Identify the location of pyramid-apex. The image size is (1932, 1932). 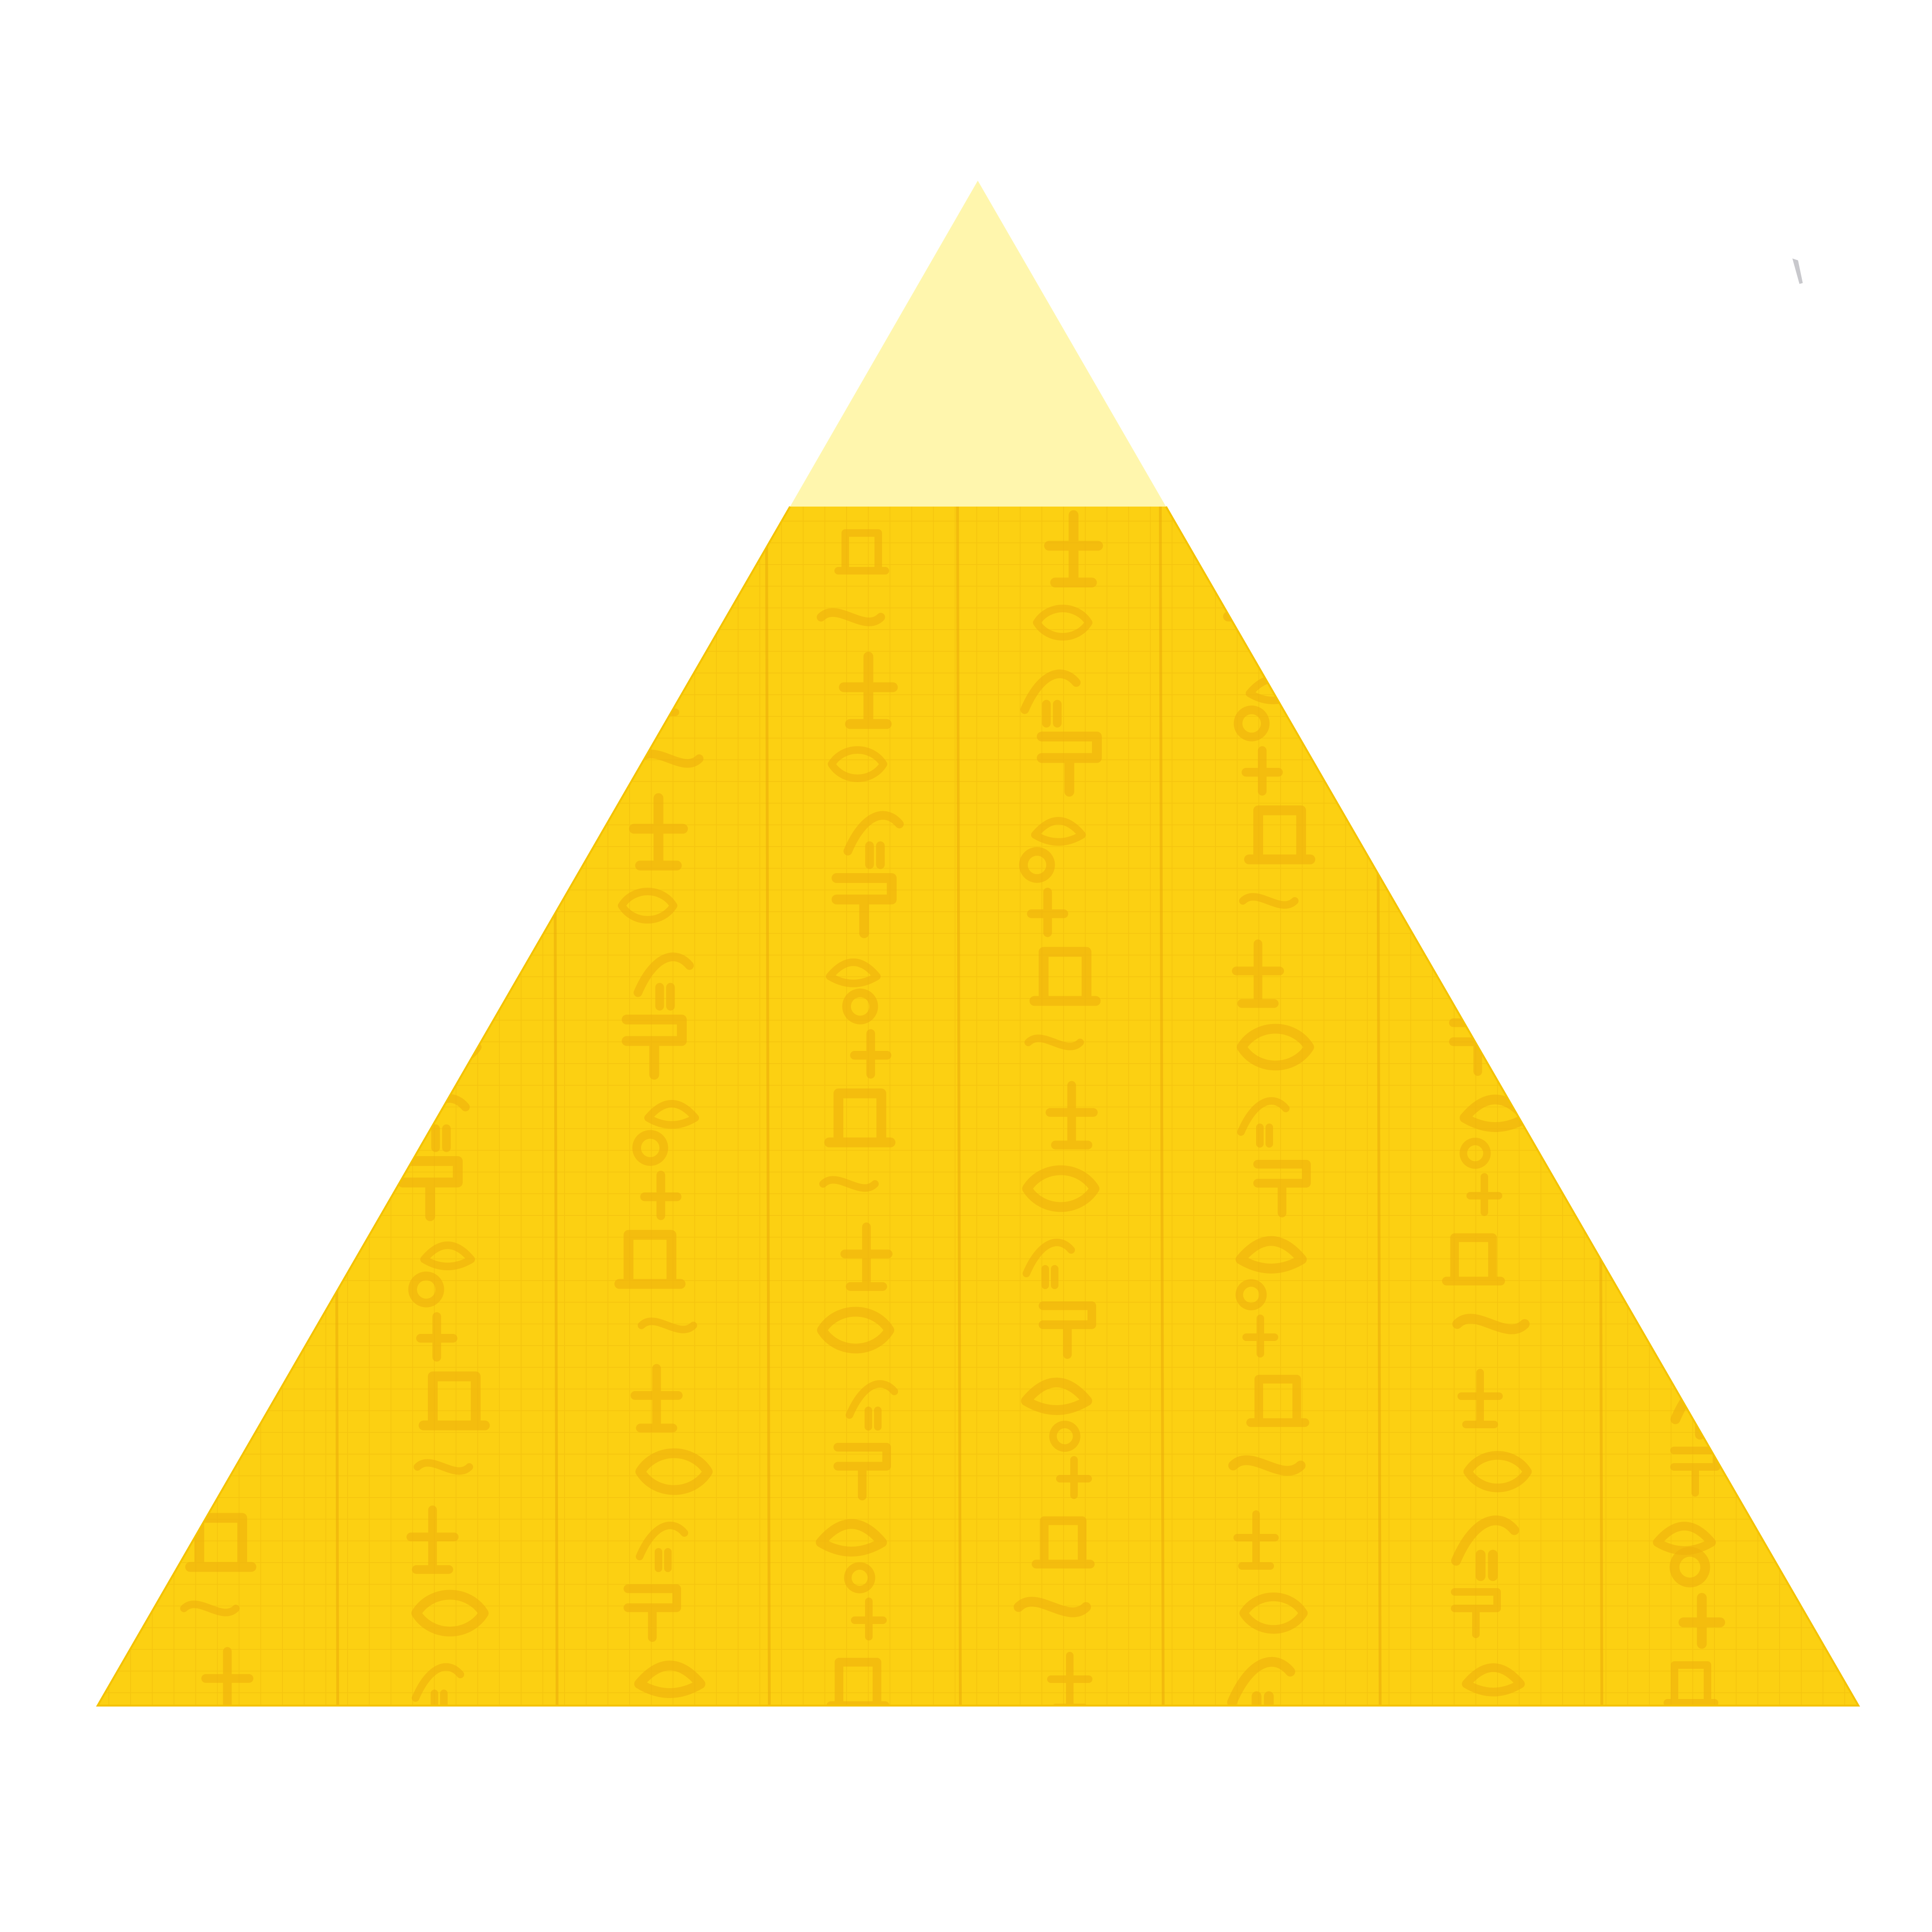
(978, 344).